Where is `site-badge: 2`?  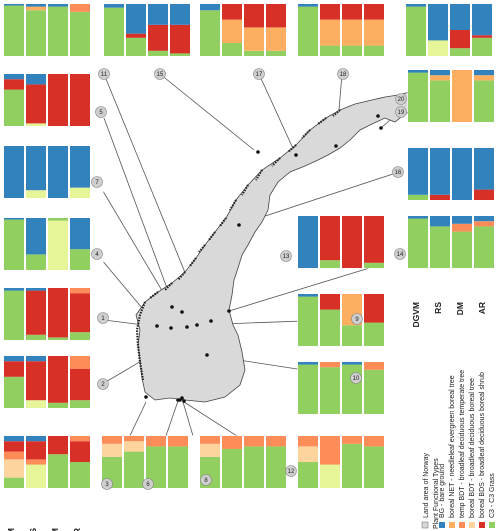
site-badge: 2 is located at coordinates (103, 384).